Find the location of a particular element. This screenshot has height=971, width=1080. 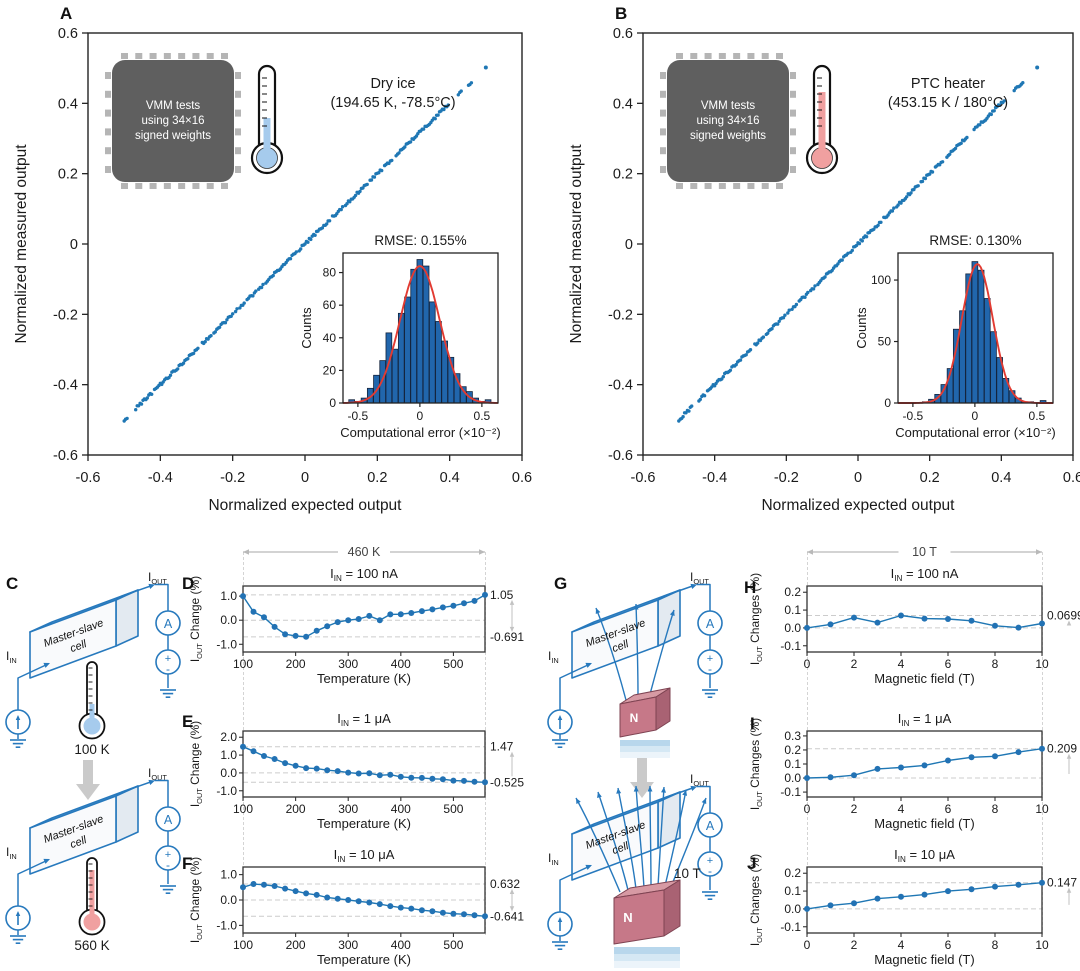

svg-text: Dry ice is located at coordinates (392, 84).